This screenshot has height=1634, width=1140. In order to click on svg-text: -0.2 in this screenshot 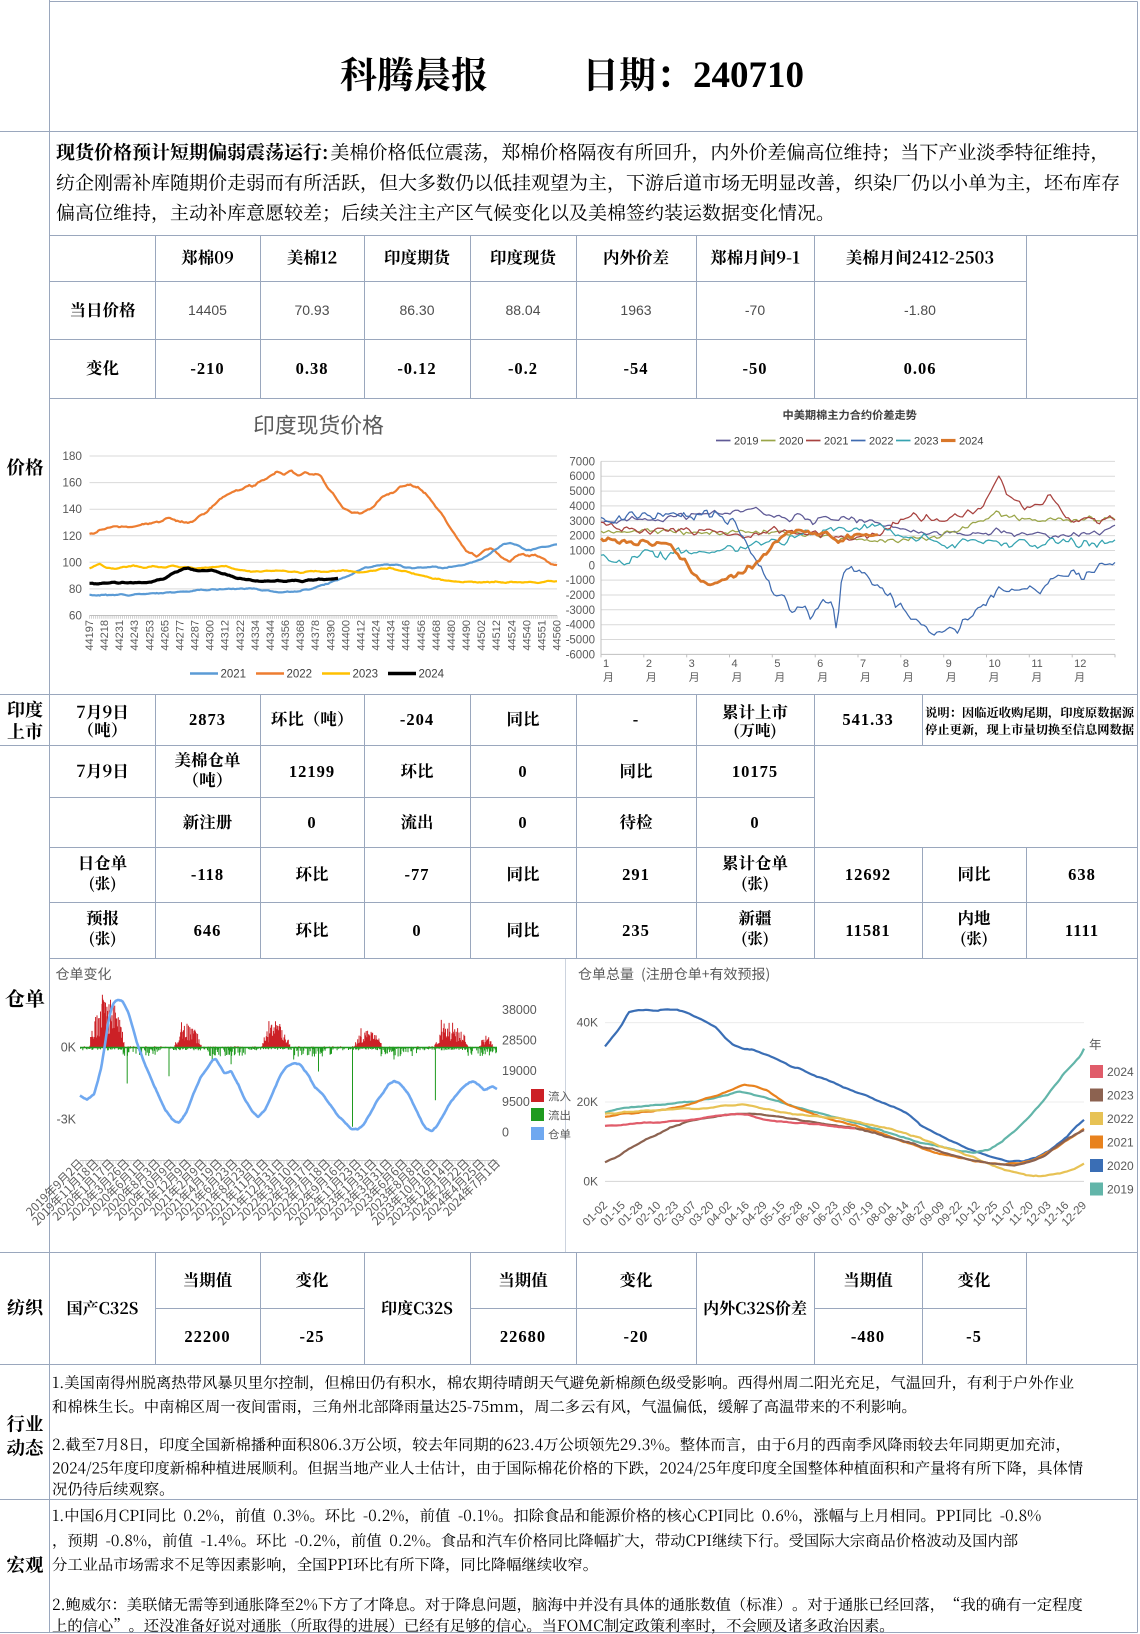, I will do `click(523, 368)`.